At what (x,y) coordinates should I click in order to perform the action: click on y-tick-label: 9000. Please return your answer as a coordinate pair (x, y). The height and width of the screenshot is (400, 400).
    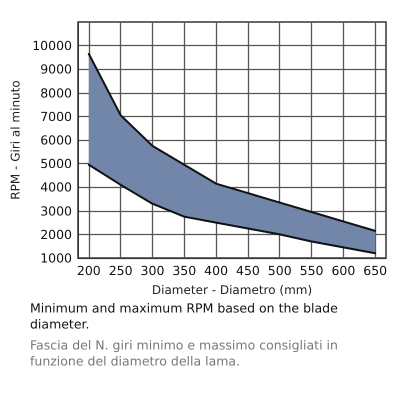
    Looking at the image, I should click on (56, 69).